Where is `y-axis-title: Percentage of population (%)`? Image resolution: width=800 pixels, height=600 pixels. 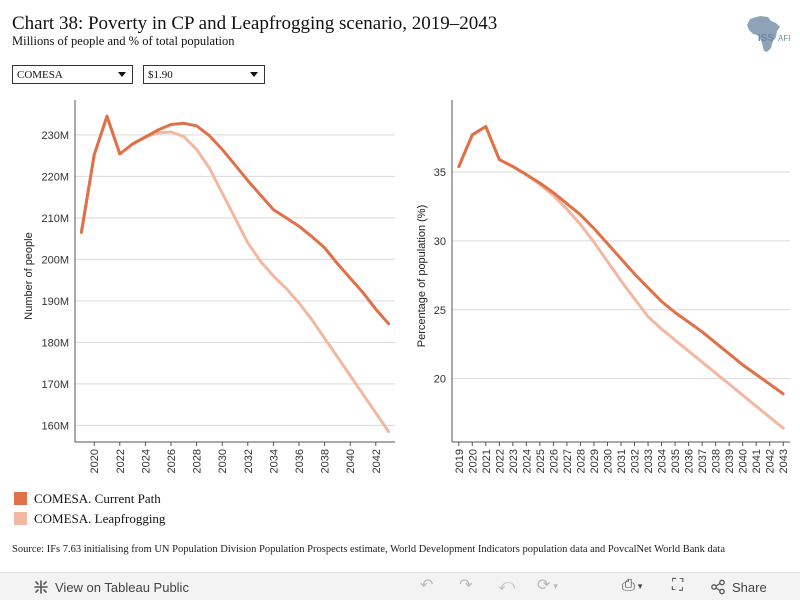
y-axis-title: Percentage of population (%) is located at coordinates (422, 276).